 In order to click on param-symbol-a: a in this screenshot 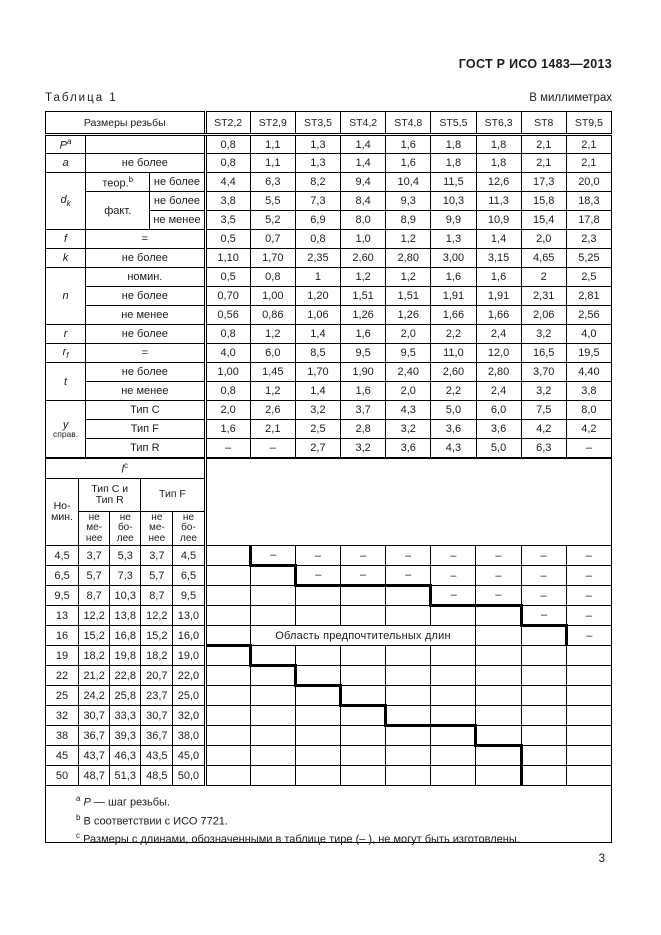, I will do `click(65, 163)`.